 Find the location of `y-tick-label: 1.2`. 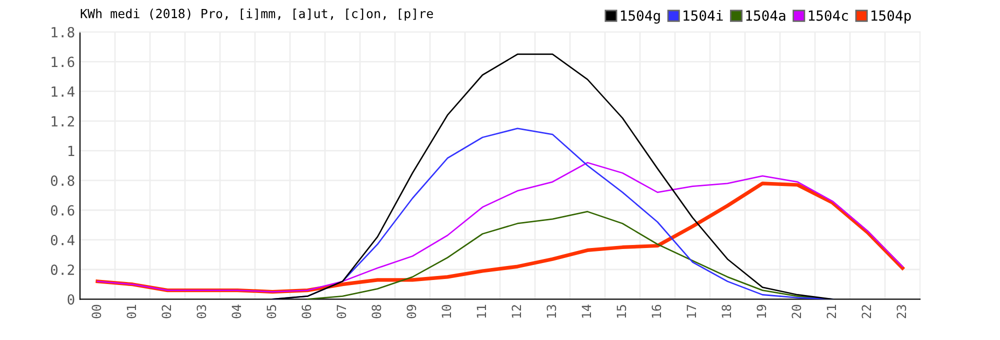

y-tick-label: 1.2 is located at coordinates (63, 121).